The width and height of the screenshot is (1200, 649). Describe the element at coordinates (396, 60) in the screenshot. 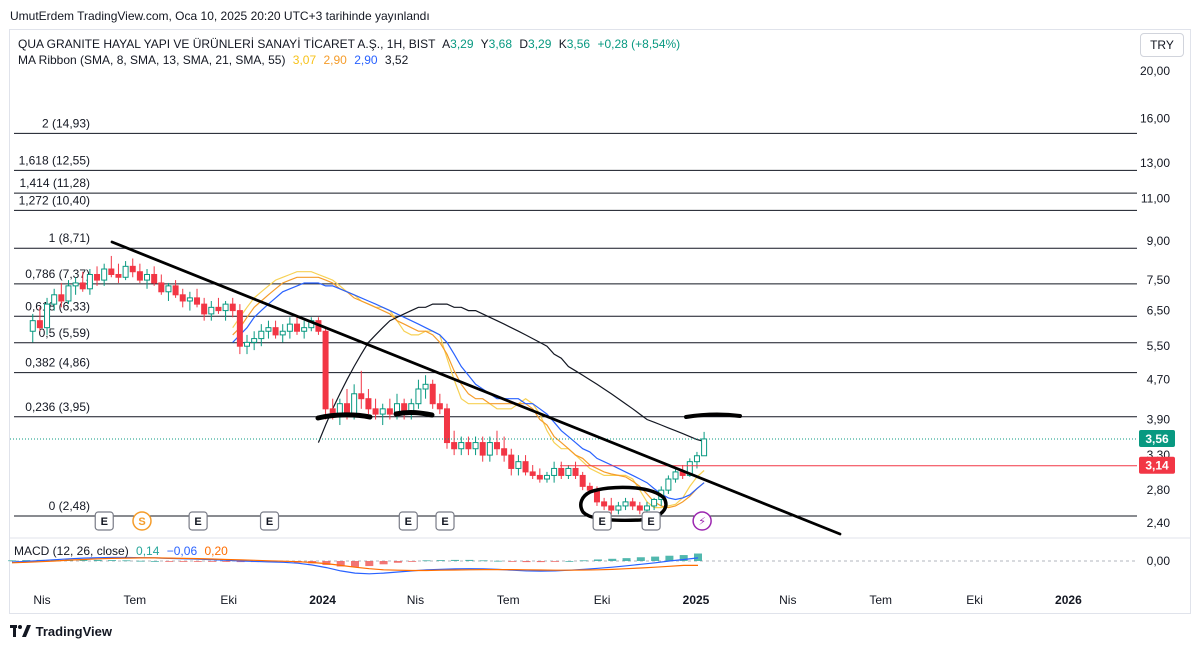

I see `ma55-value: 3,52` at that location.